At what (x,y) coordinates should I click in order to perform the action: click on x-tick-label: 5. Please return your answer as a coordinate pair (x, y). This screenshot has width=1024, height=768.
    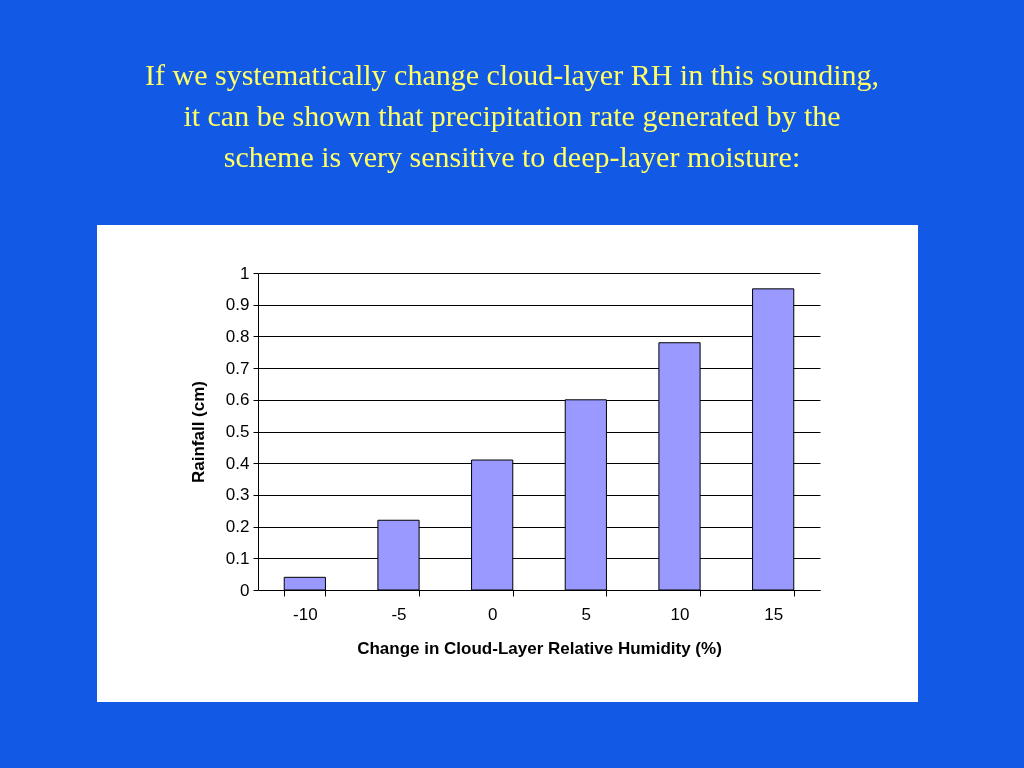
    Looking at the image, I should click on (586, 614).